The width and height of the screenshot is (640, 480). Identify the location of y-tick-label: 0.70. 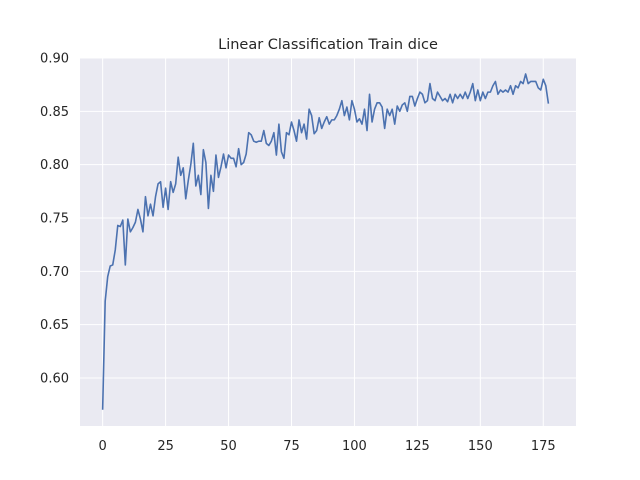
(54, 272).